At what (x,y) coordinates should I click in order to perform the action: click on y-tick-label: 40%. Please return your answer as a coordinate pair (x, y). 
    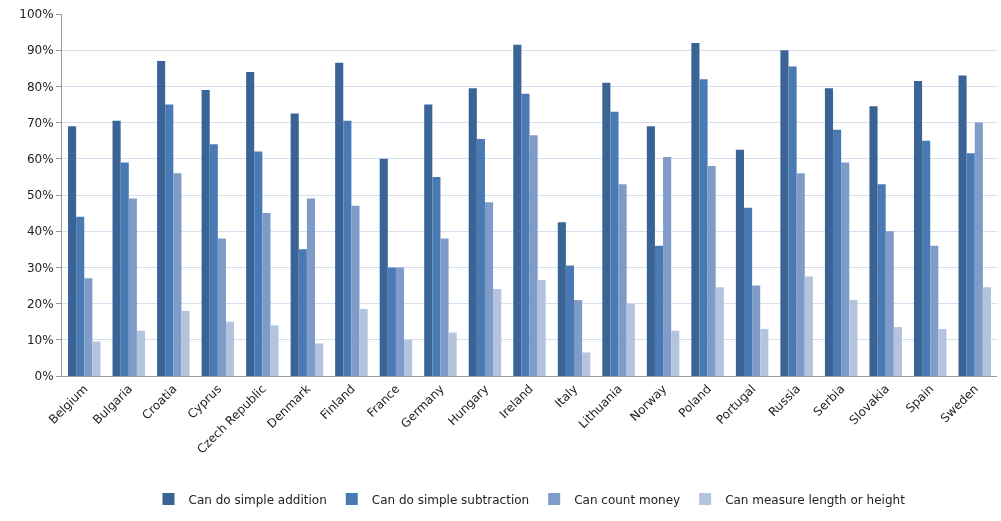
    Looking at the image, I should click on (40, 231).